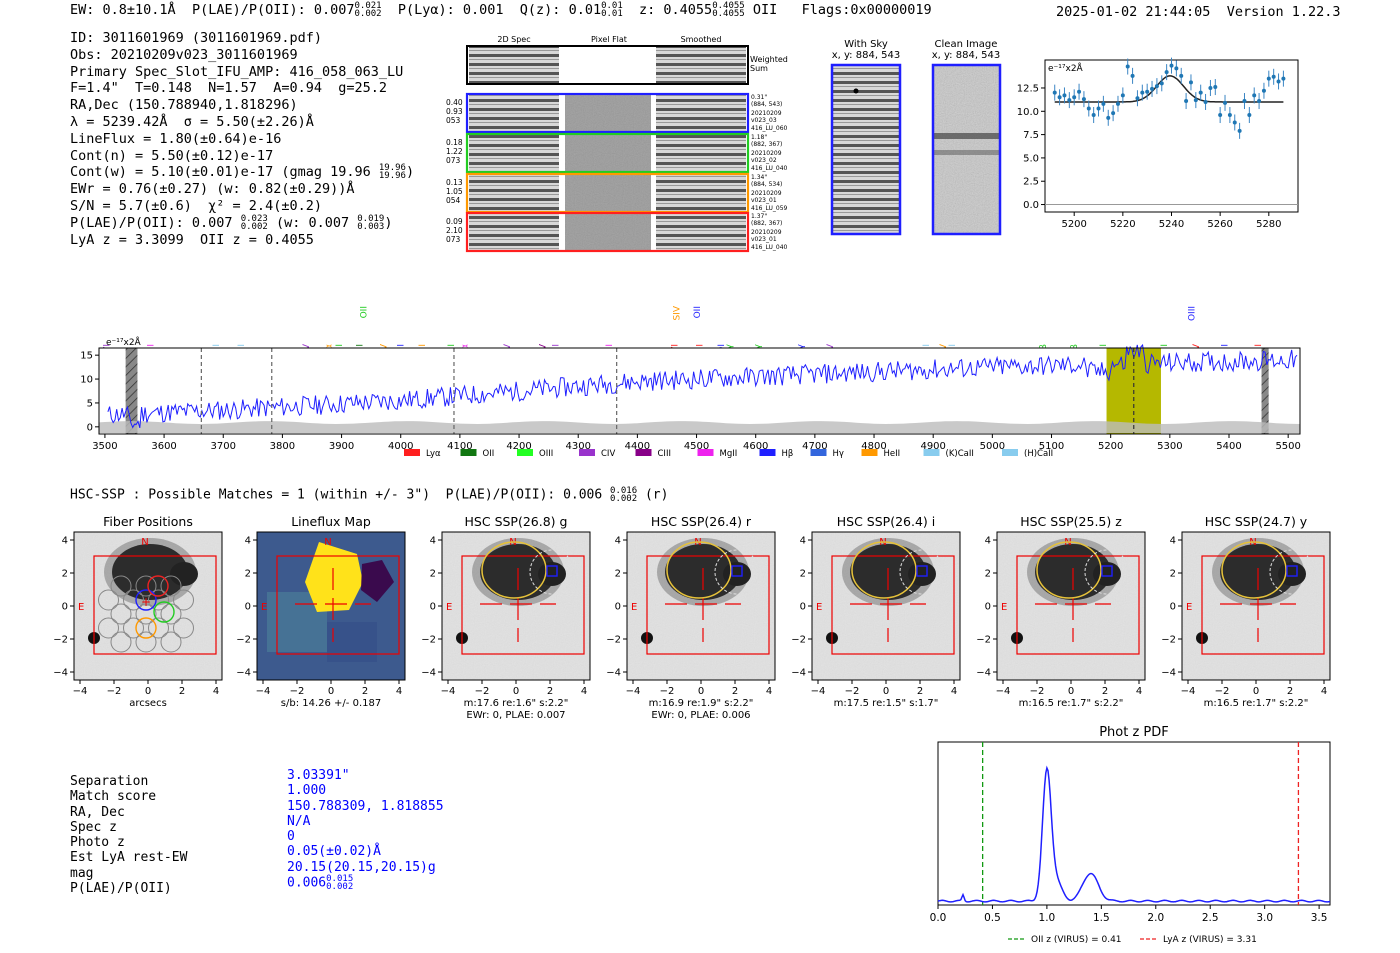  I want to click on fit-xtick-label: 5240, so click(1171, 224).